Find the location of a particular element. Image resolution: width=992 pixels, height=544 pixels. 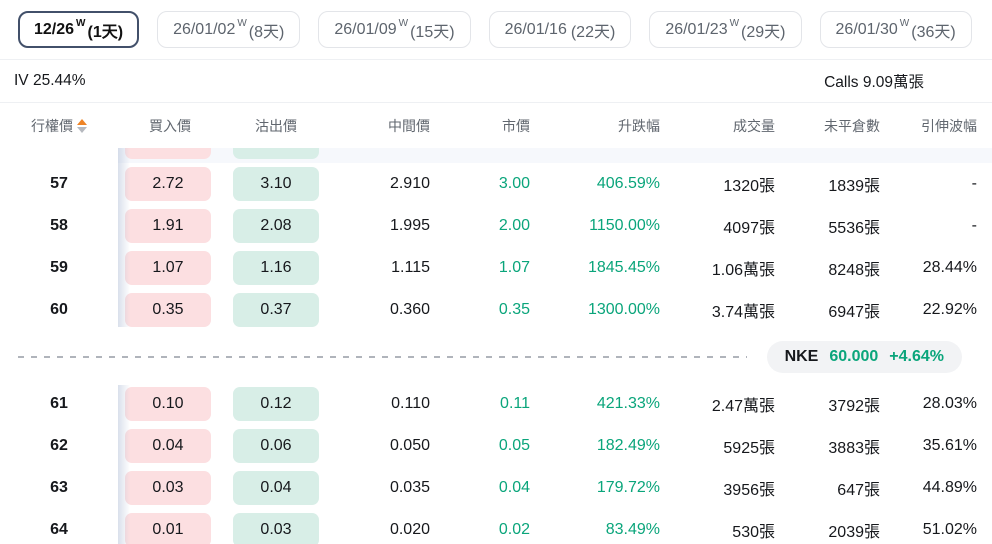

last-price-cell: 3.00 is located at coordinates (514, 183).